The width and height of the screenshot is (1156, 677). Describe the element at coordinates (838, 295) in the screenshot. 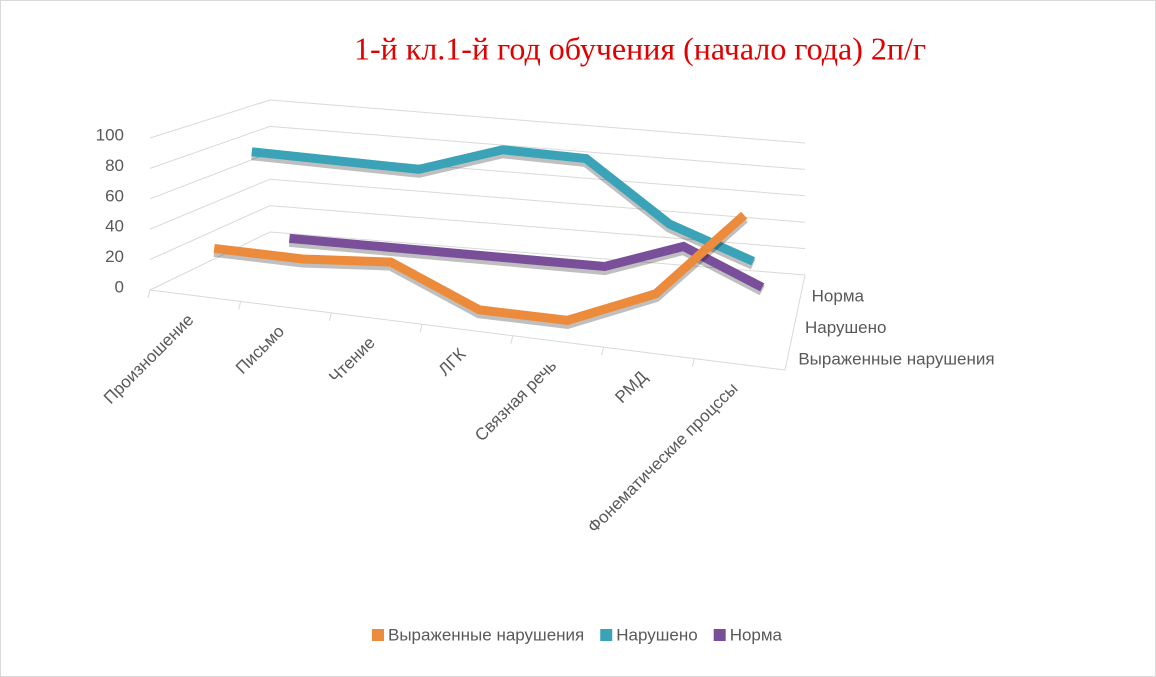

I see `z-tick-label: Норма` at that location.